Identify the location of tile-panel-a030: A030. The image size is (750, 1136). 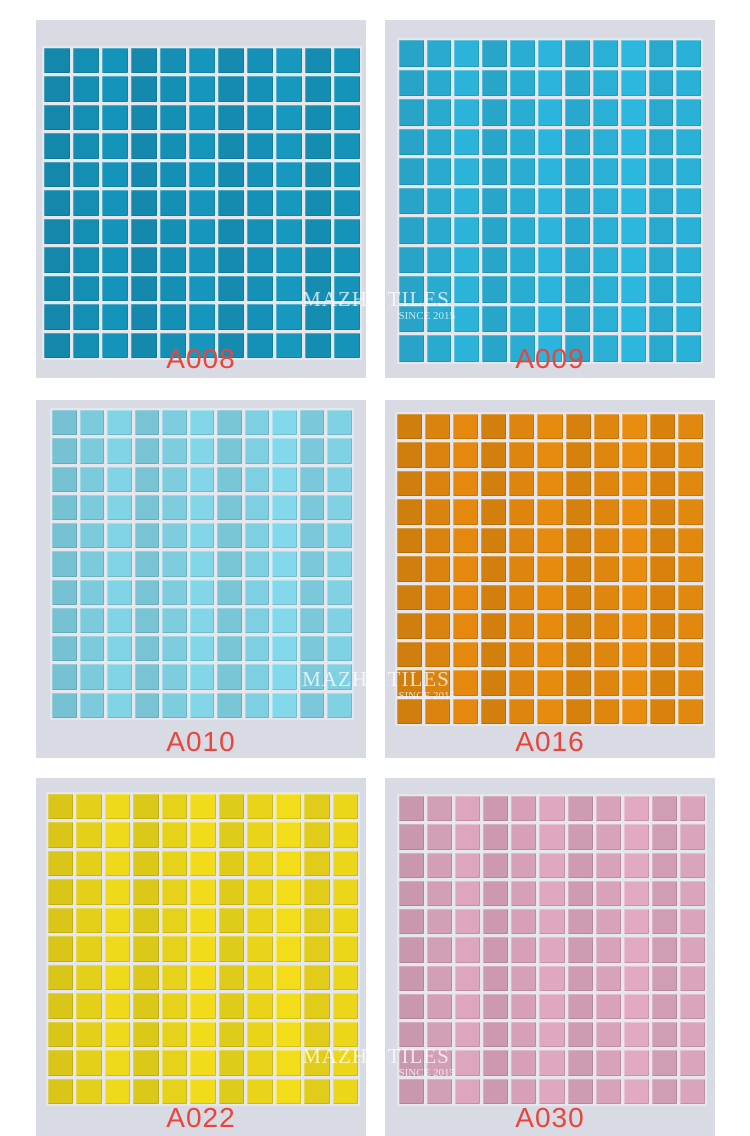
(550, 957).